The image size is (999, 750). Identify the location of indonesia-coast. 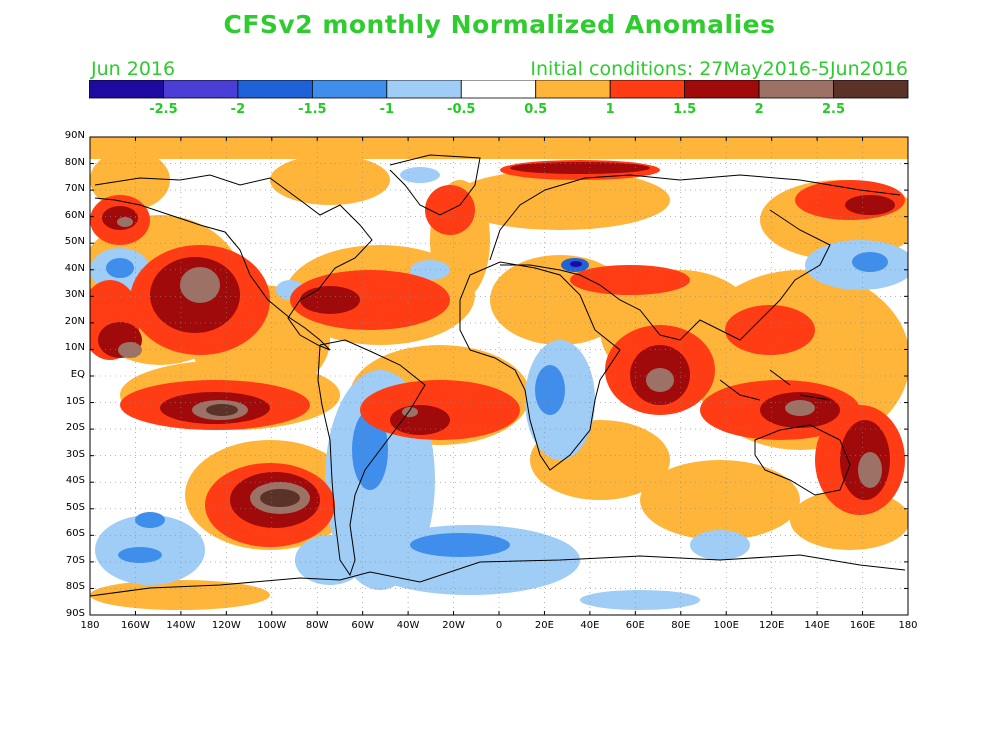
(775, 385).